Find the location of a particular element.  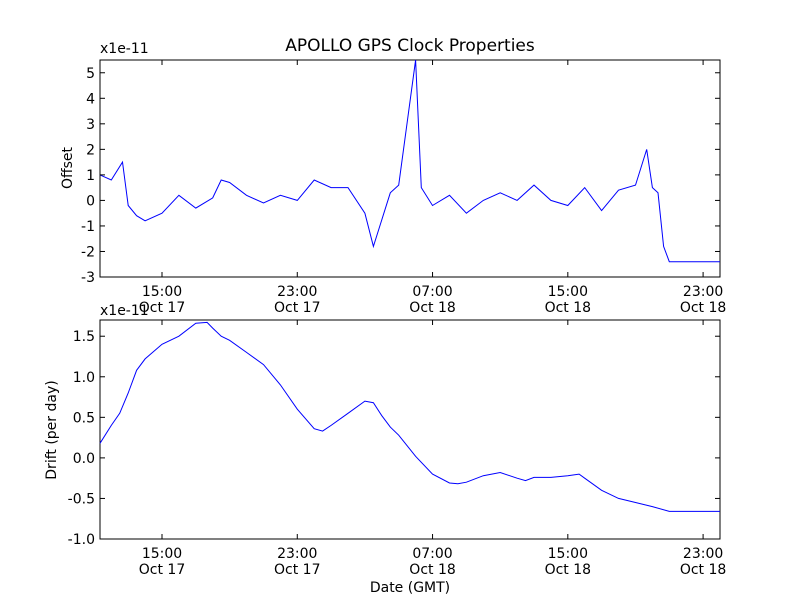

drift-y-tick-label: 0.0 is located at coordinates (84, 459).